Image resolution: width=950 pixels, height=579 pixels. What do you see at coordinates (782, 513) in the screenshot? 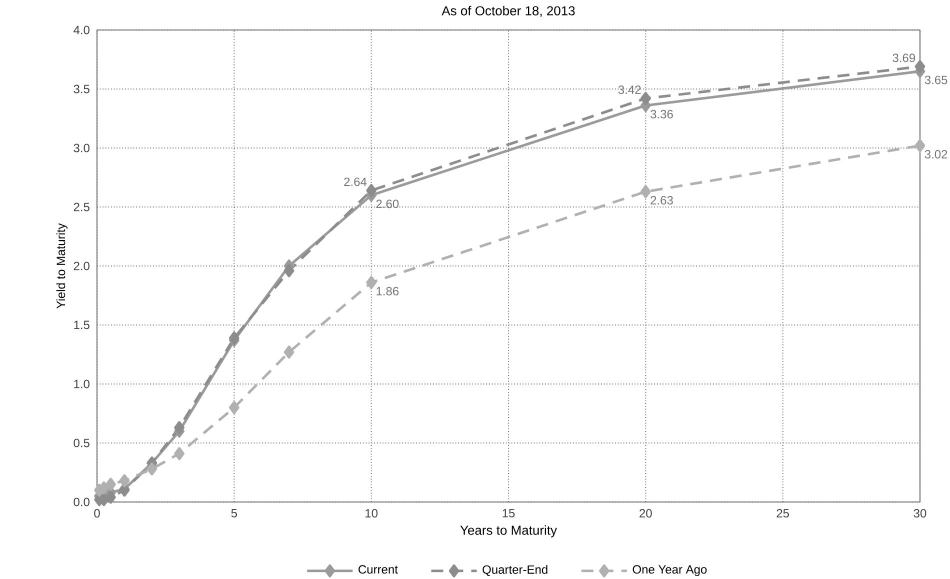
I see `x-tick-label: 25` at bounding box center [782, 513].